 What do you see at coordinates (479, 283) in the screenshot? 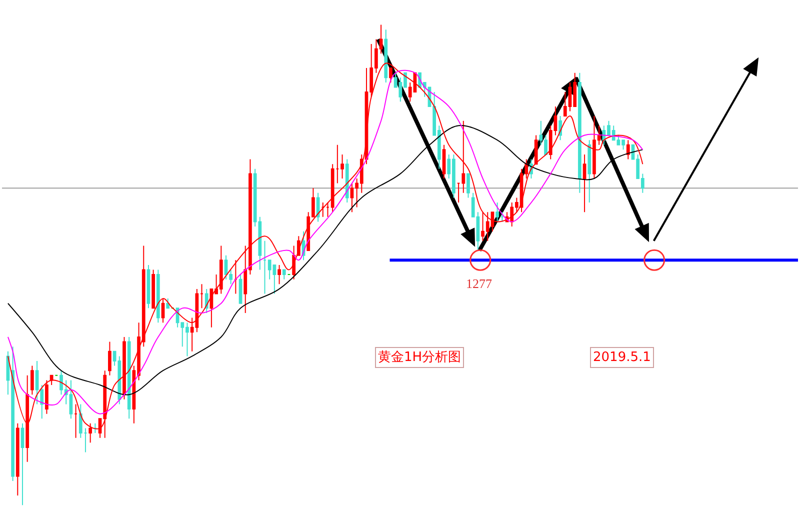
I see `annotation: 1277` at bounding box center [479, 283].